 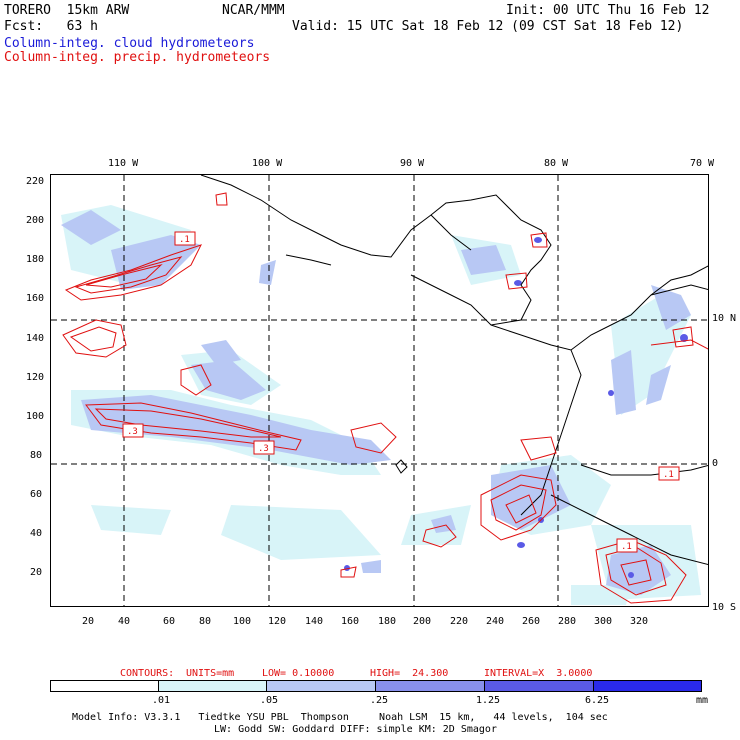 What do you see at coordinates (639, 621) in the screenshot?
I see `x-tick-label: 320` at bounding box center [639, 621].